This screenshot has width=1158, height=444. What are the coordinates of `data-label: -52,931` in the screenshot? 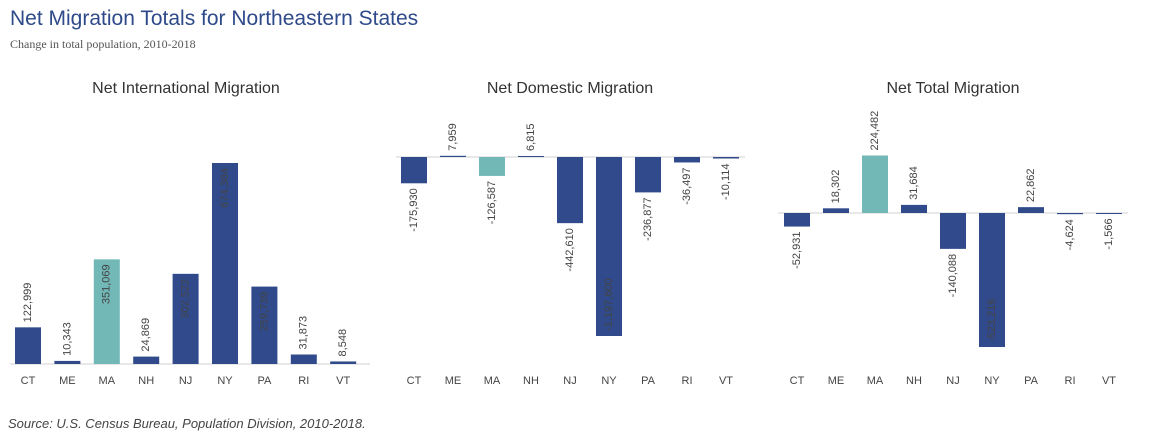 It's located at (797, 250).